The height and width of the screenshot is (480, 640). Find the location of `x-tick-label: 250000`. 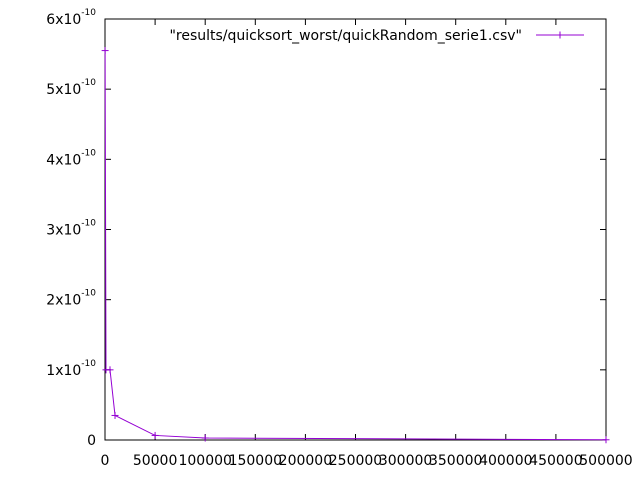

x-tick-label: 250000 is located at coordinates (355, 461).